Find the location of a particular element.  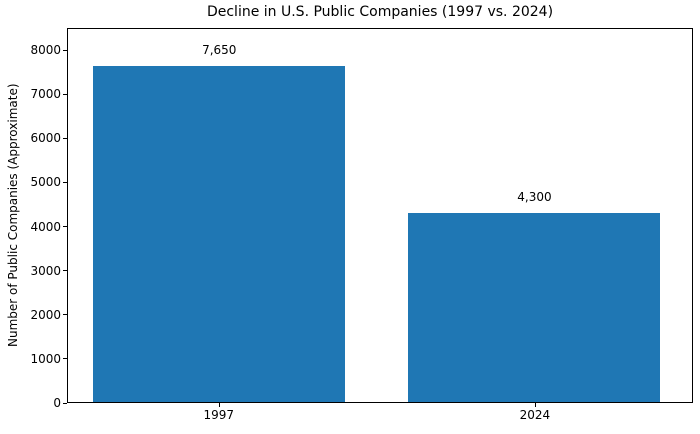

y-tick-label: 1000 is located at coordinates (45, 358).